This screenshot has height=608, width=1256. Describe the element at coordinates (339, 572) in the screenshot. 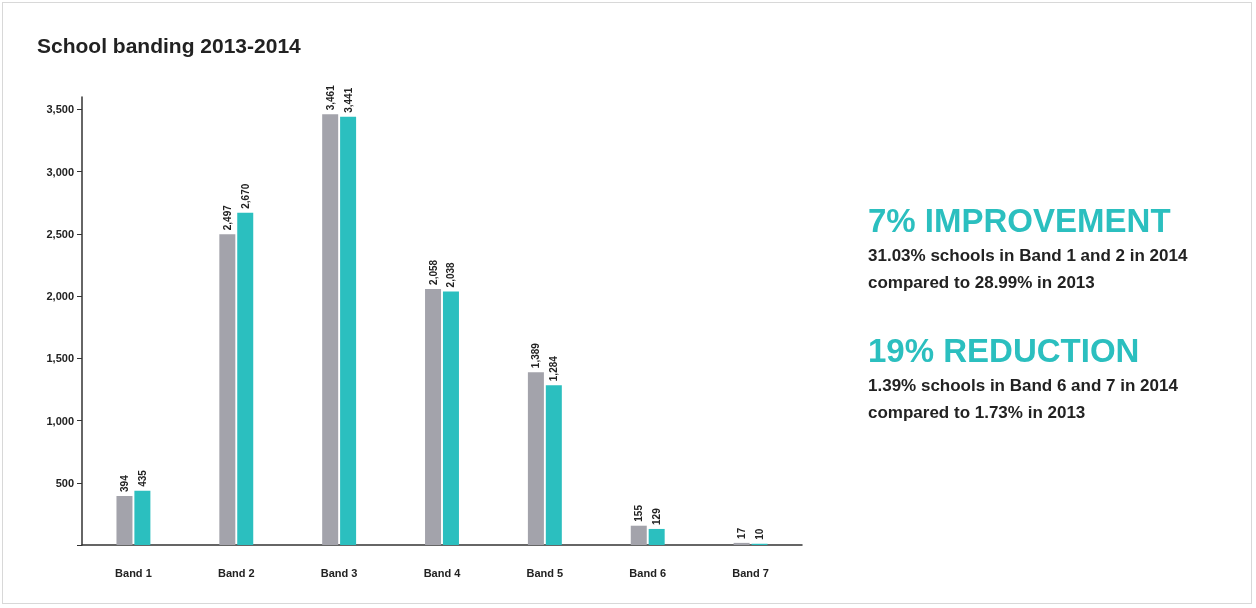

I see `x-tick-label: Band 3` at that location.